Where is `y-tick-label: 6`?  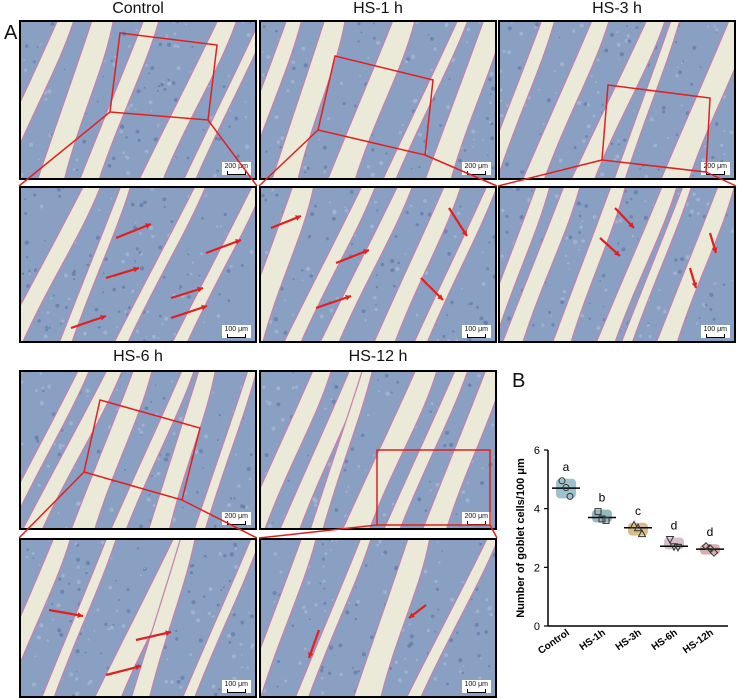
y-tick-label: 6 is located at coordinates (537, 451).